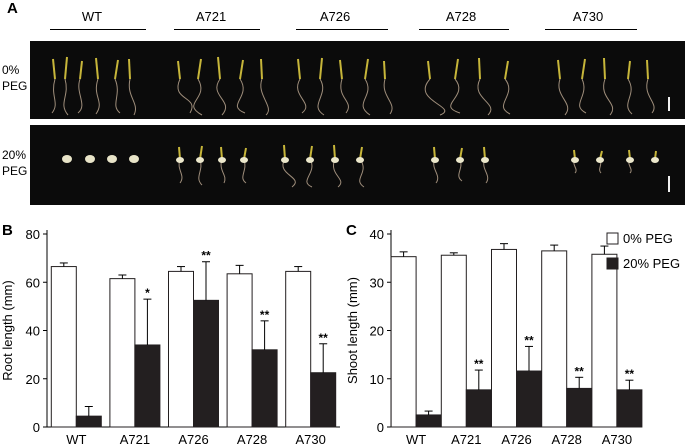 The image size is (700, 448). Describe the element at coordinates (33, 234) in the screenshot. I see `y-tick-label: 80` at that location.